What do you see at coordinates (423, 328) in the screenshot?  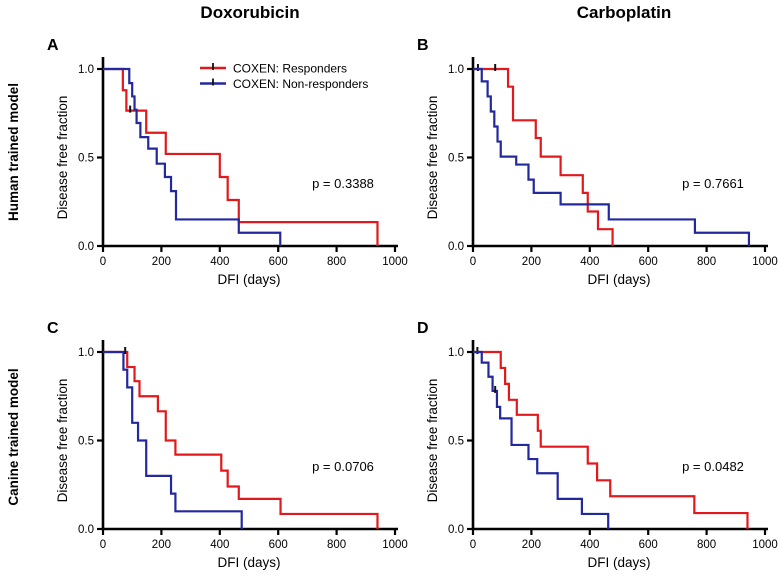 I see `panel-letter: D` at bounding box center [423, 328].